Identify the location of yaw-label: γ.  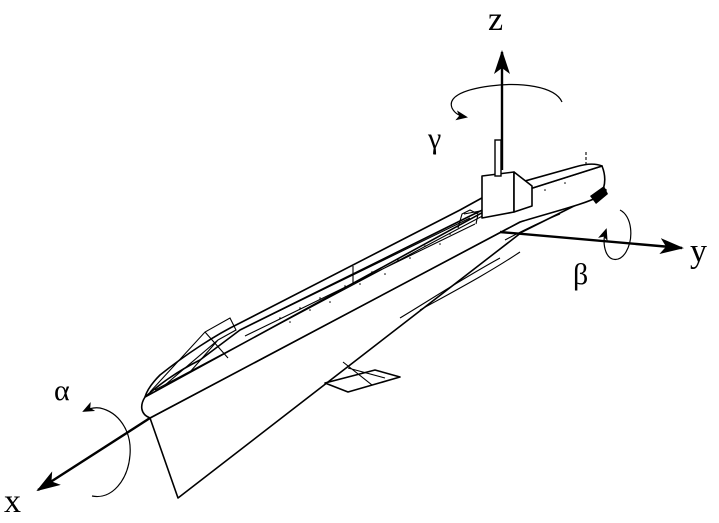
(434, 138).